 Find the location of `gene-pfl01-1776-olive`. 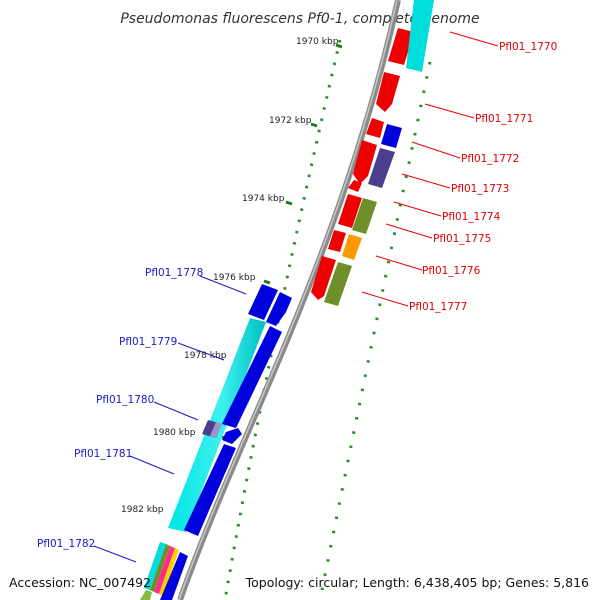

gene-pfl01-1776-olive is located at coordinates (338, 284).